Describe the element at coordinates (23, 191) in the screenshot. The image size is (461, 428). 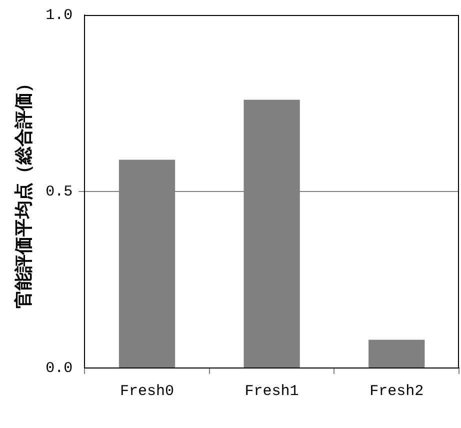
I see `y-axis-title: 官能評価平均点（総合評価）` at that location.